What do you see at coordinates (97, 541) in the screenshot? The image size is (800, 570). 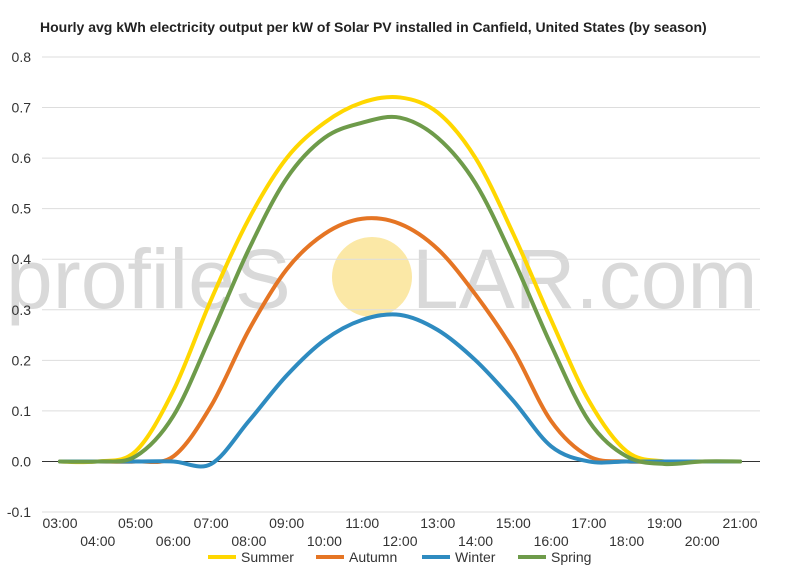 I see `x-tick-label: 04:00` at bounding box center [97, 541].